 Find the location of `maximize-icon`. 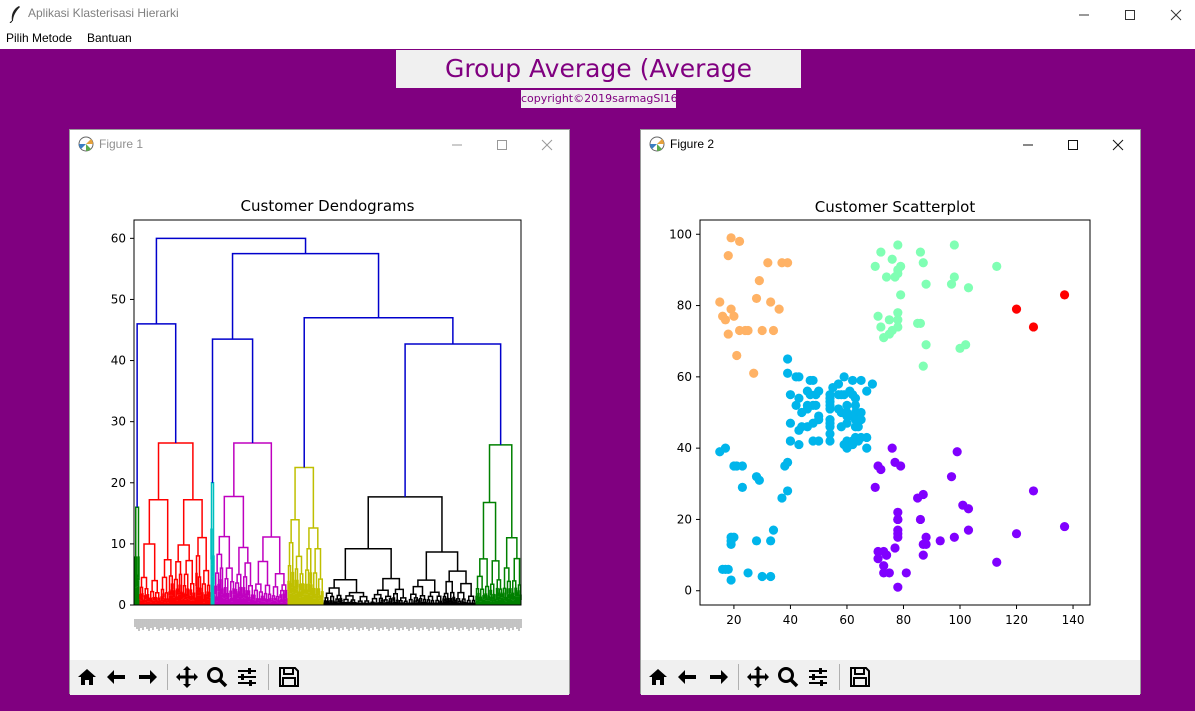

maximize-icon is located at coordinates (1130, 14).